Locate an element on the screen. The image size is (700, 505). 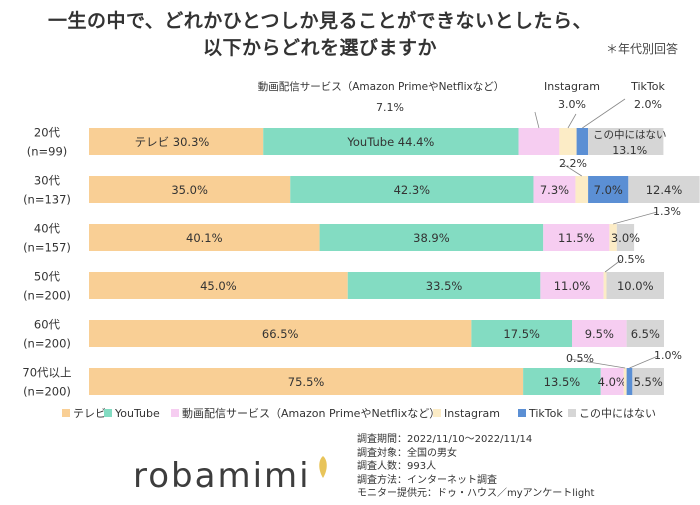
callout-value: 1.0% is located at coordinates (668, 355).